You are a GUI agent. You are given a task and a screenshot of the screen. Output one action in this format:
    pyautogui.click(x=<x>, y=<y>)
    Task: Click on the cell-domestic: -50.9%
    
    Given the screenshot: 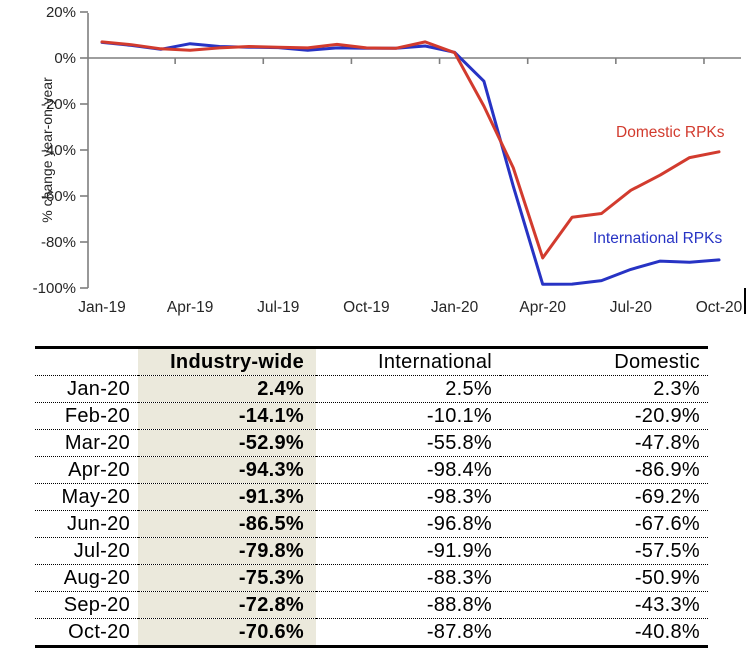 What is the action you would take?
    pyautogui.click(x=667, y=577)
    